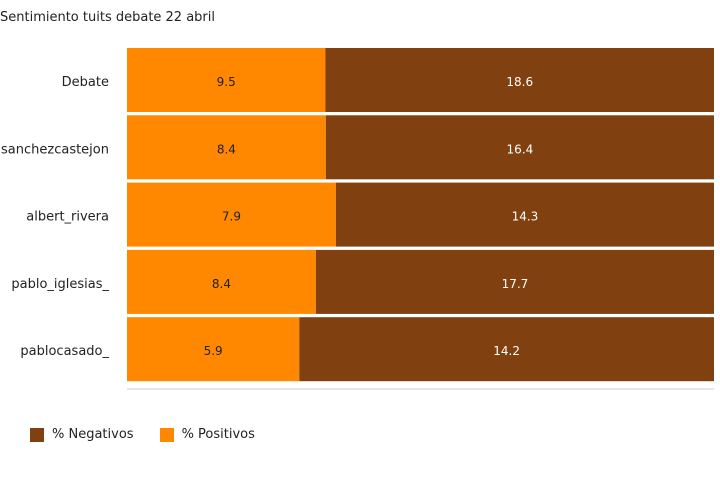 The image size is (720, 480). Describe the element at coordinates (231, 217) in the screenshot. I see `data-label-albert-rivera-positivos: 7.9` at that location.